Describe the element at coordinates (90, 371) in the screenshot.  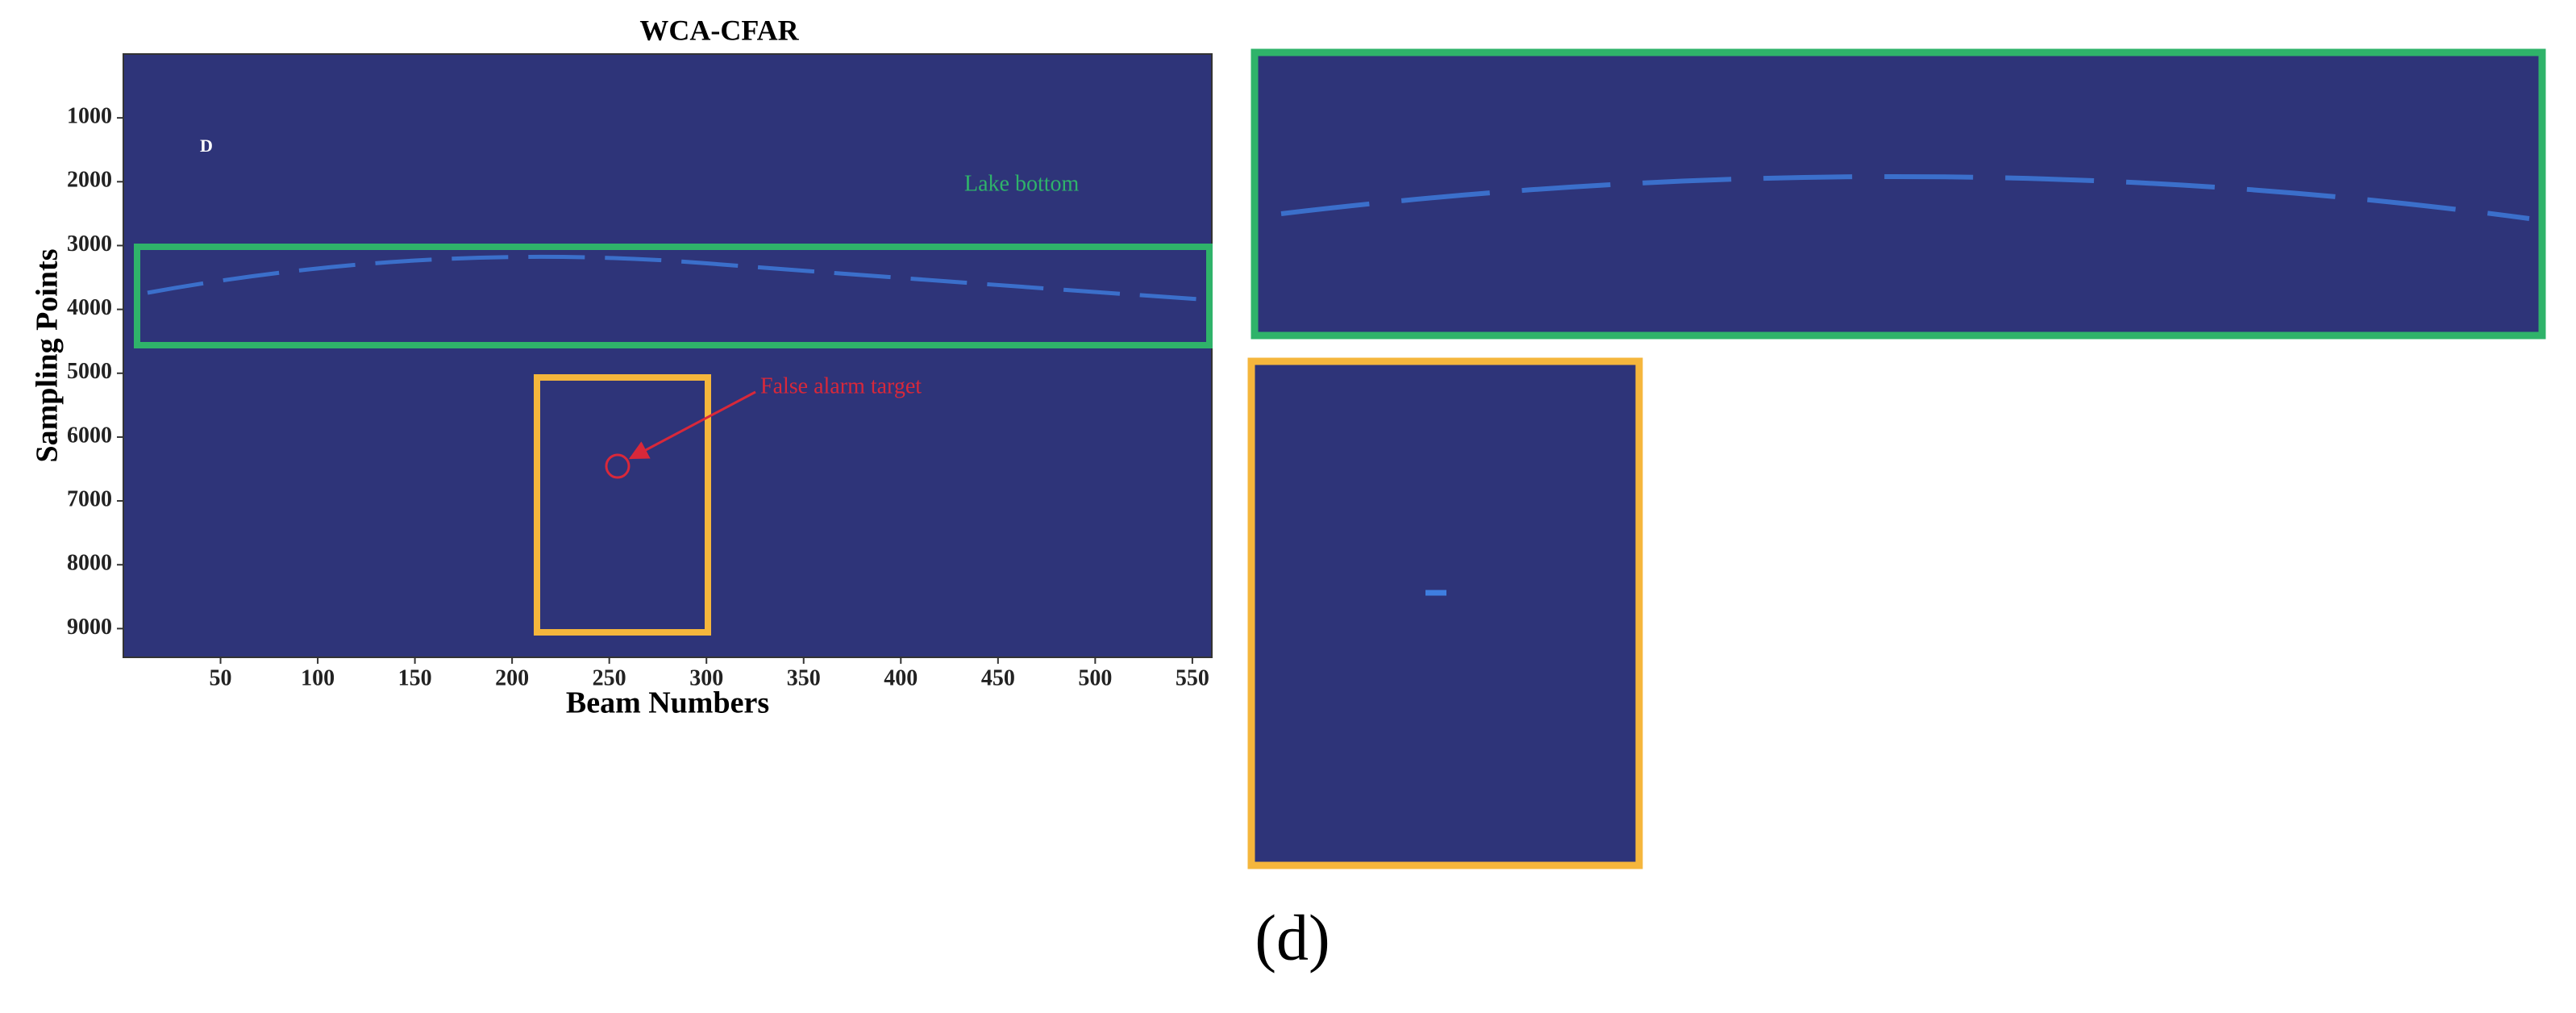
I see `y-tick-label: 5000` at that location.